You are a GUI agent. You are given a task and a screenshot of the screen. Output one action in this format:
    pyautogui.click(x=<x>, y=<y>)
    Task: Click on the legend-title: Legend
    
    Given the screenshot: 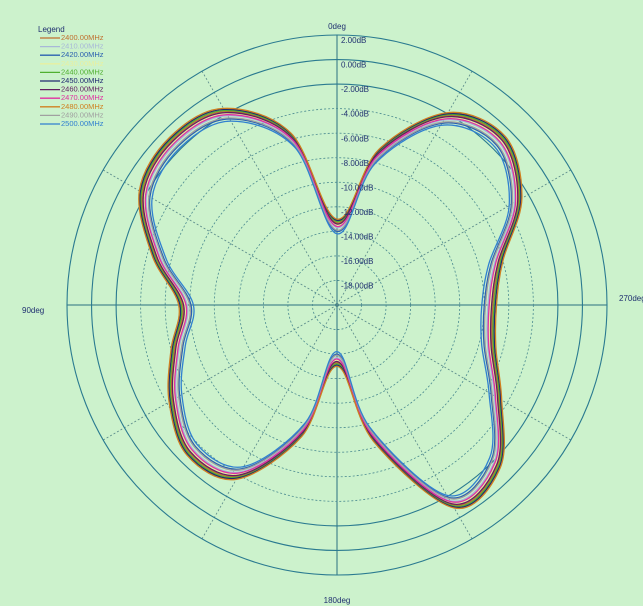 What is the action you would take?
    pyautogui.click(x=51, y=29)
    